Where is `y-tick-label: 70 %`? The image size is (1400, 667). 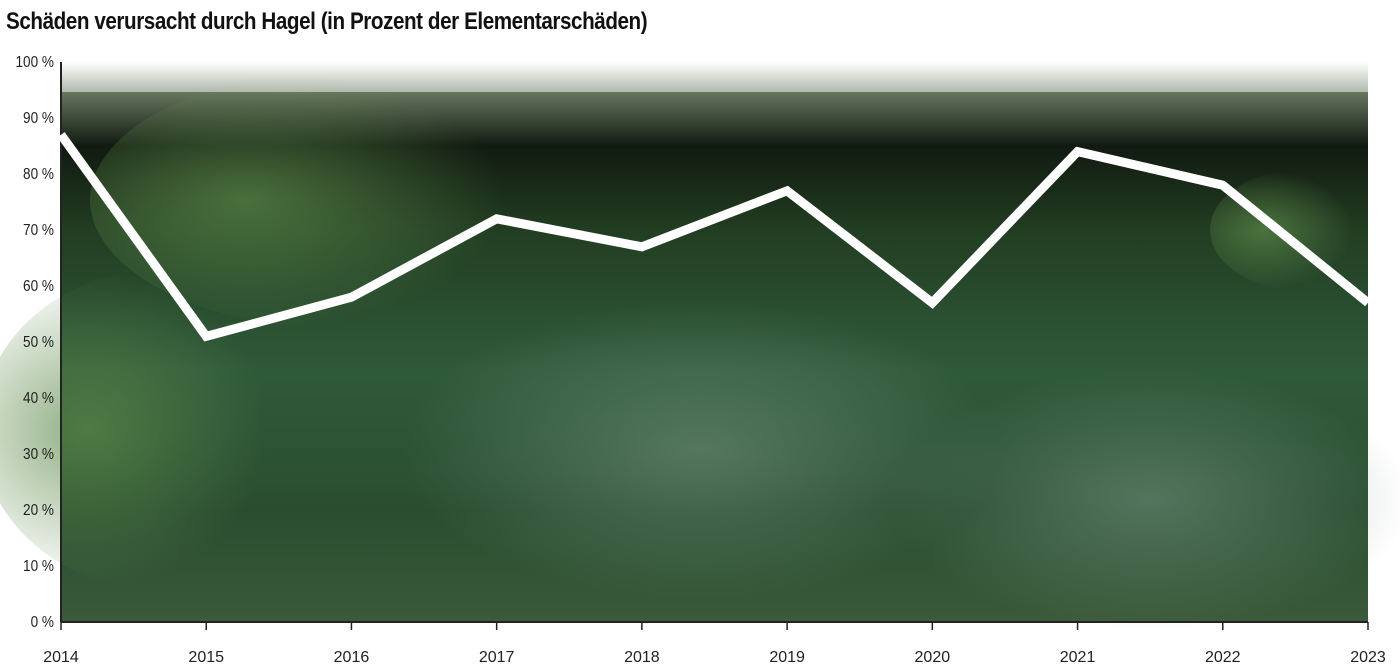
y-tick-label: 70 % is located at coordinates (38, 230).